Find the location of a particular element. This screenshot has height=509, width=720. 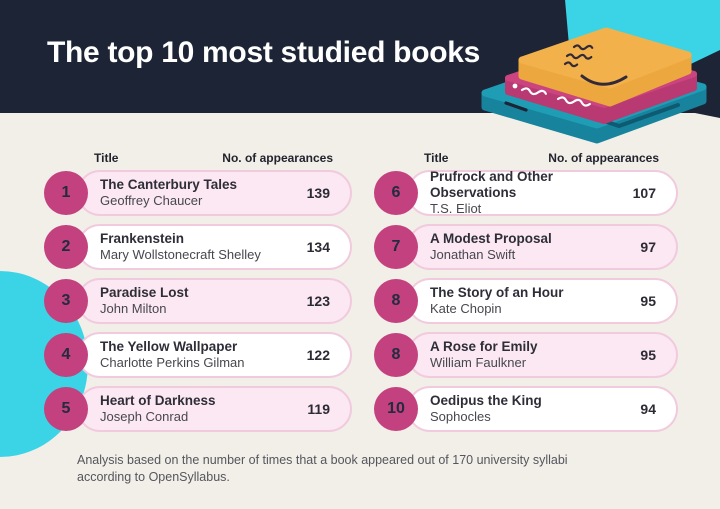

book-info: Heart of Darkness Joseph Conrad is located at coordinates (199, 409).